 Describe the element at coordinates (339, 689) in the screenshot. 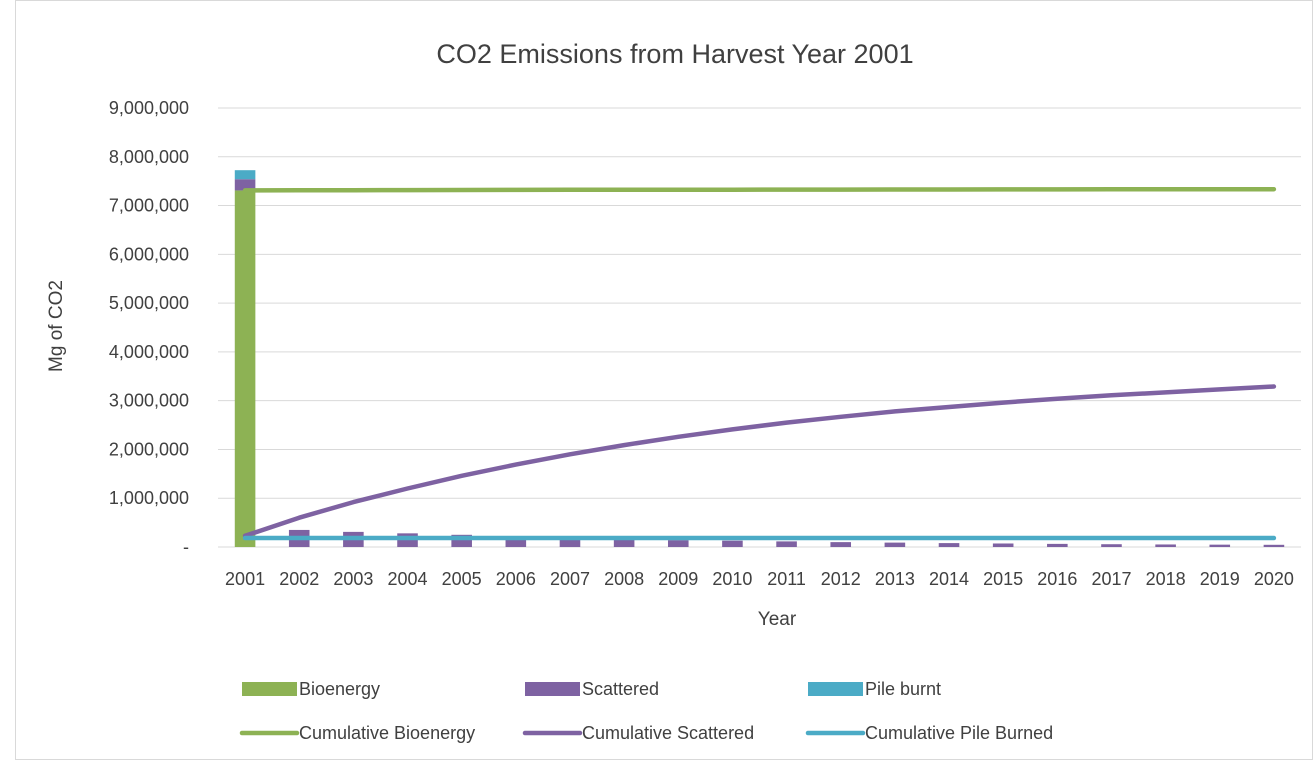

I see `legend-label: Bioenergy` at that location.